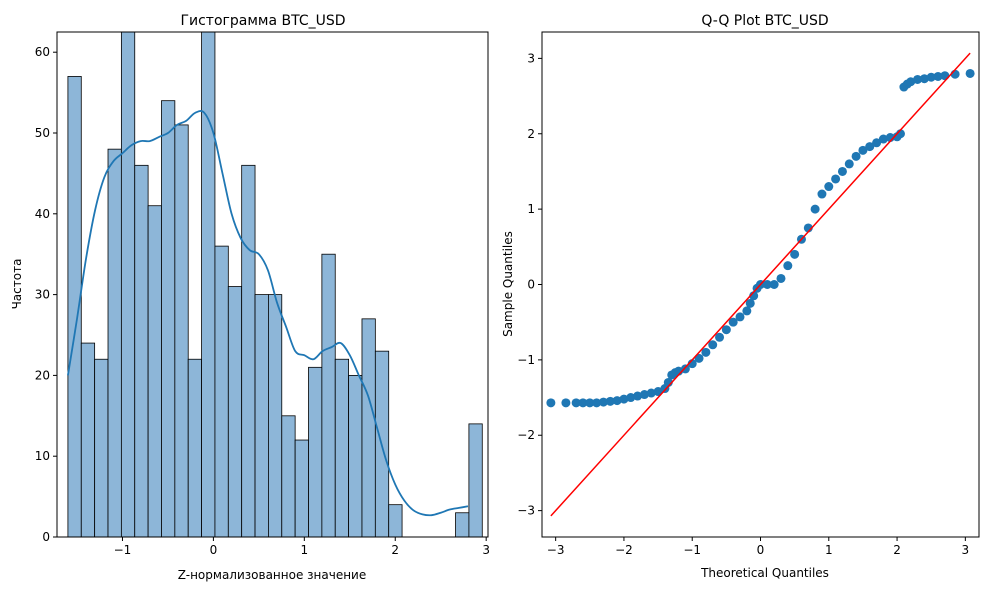 This screenshot has width=989, height=590. Describe the element at coordinates (508, 284) in the screenshot. I see `qq-y-label: Sample Quantiles` at that location.